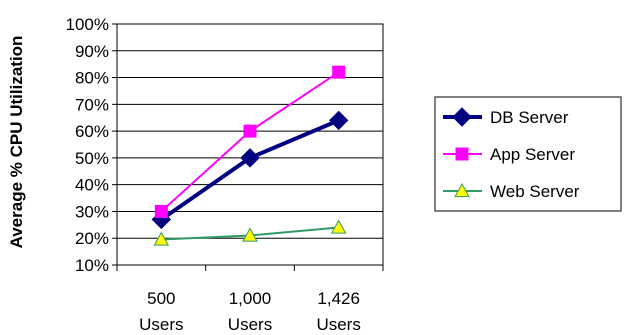 This screenshot has height=335, width=626. Describe the element at coordinates (92, 131) in the screenshot. I see `y-tick-label: 60%` at that location.